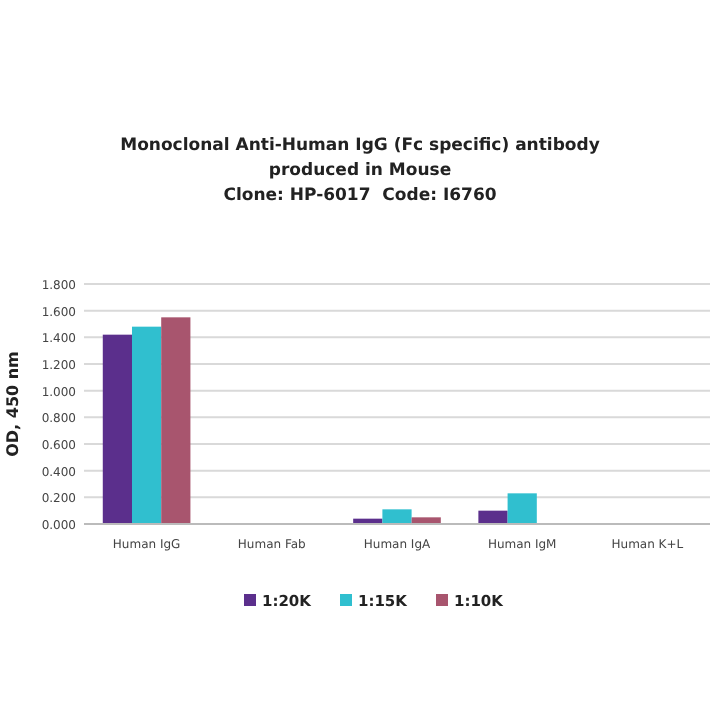 This screenshot has height=720, width=720. What do you see at coordinates (360, 171) in the screenshot?
I see `chart-title: Monoclonal Anti-Human IgG (Fc specific) antibody produced in Mouse Clone: HP-6017 Code: I6760` at bounding box center [360, 171].